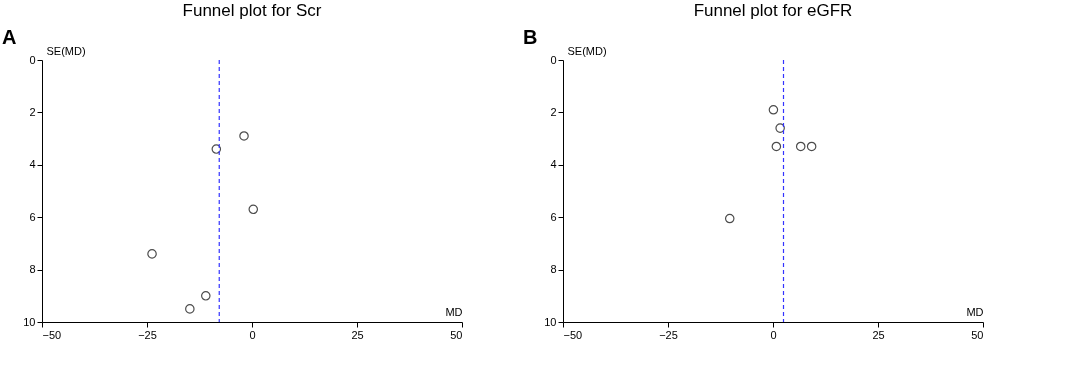 The height and width of the screenshot is (369, 1065). What do you see at coordinates (530, 37) in the screenshot?
I see `text: B` at bounding box center [530, 37].